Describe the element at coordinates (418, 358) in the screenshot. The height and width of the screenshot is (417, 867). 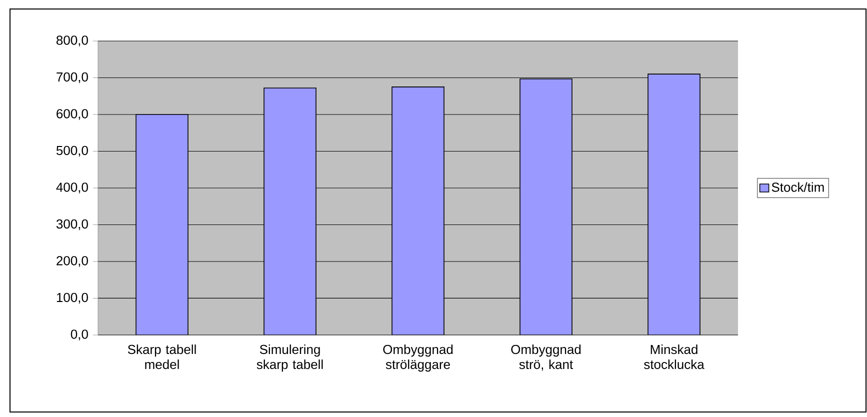
I see `x-tick-label: Ombyggnad ströläggare` at that location.